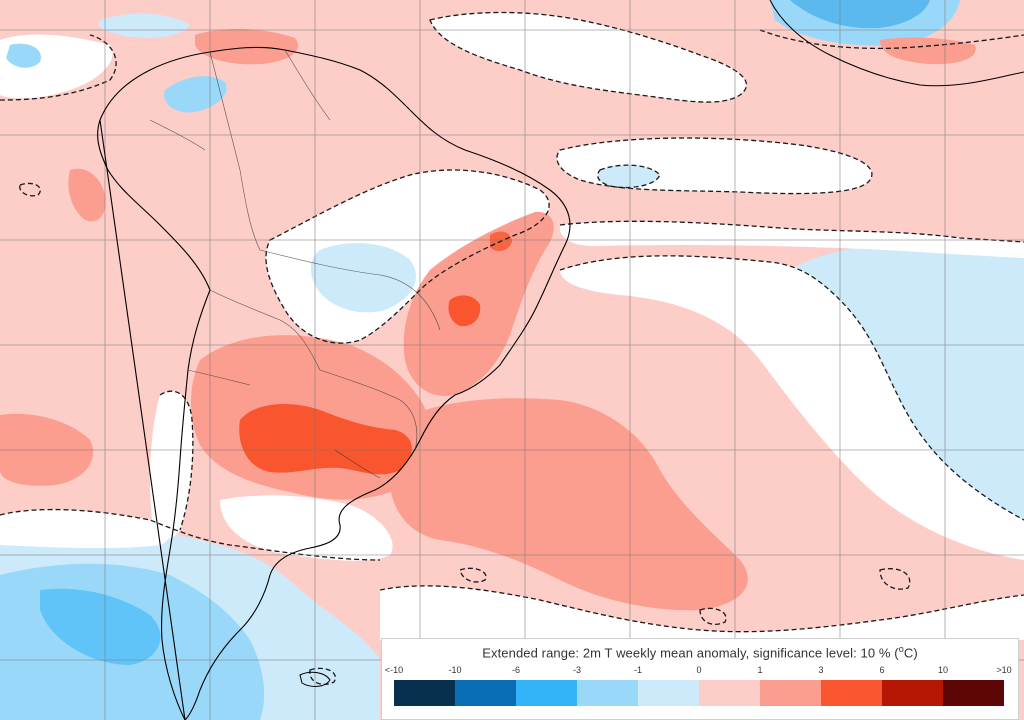  Describe the element at coordinates (23, 55) in the screenshot. I see `cold-anomaly-caribbean` at that location.